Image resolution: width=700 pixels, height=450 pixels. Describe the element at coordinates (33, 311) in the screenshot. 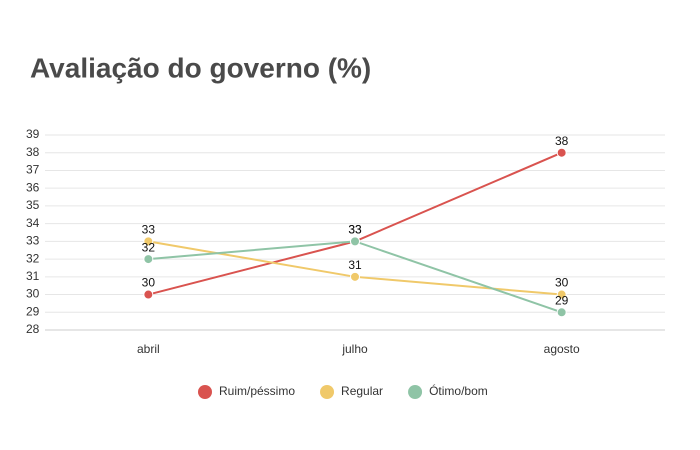

I see `y-tick-label: 29` at that location.